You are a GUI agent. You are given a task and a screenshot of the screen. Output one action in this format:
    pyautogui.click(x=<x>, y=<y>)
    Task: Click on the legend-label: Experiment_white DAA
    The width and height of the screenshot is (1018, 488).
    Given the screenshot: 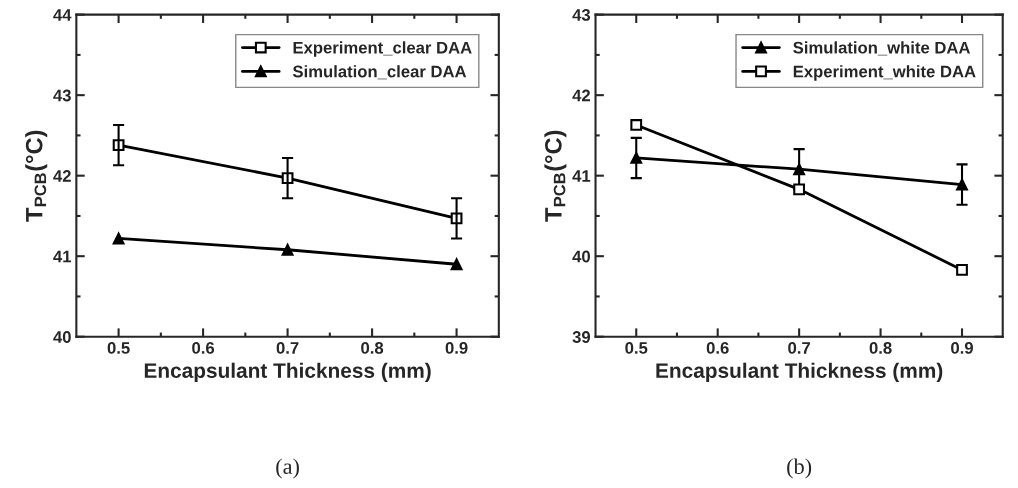 What is the action you would take?
    pyautogui.click(x=884, y=73)
    